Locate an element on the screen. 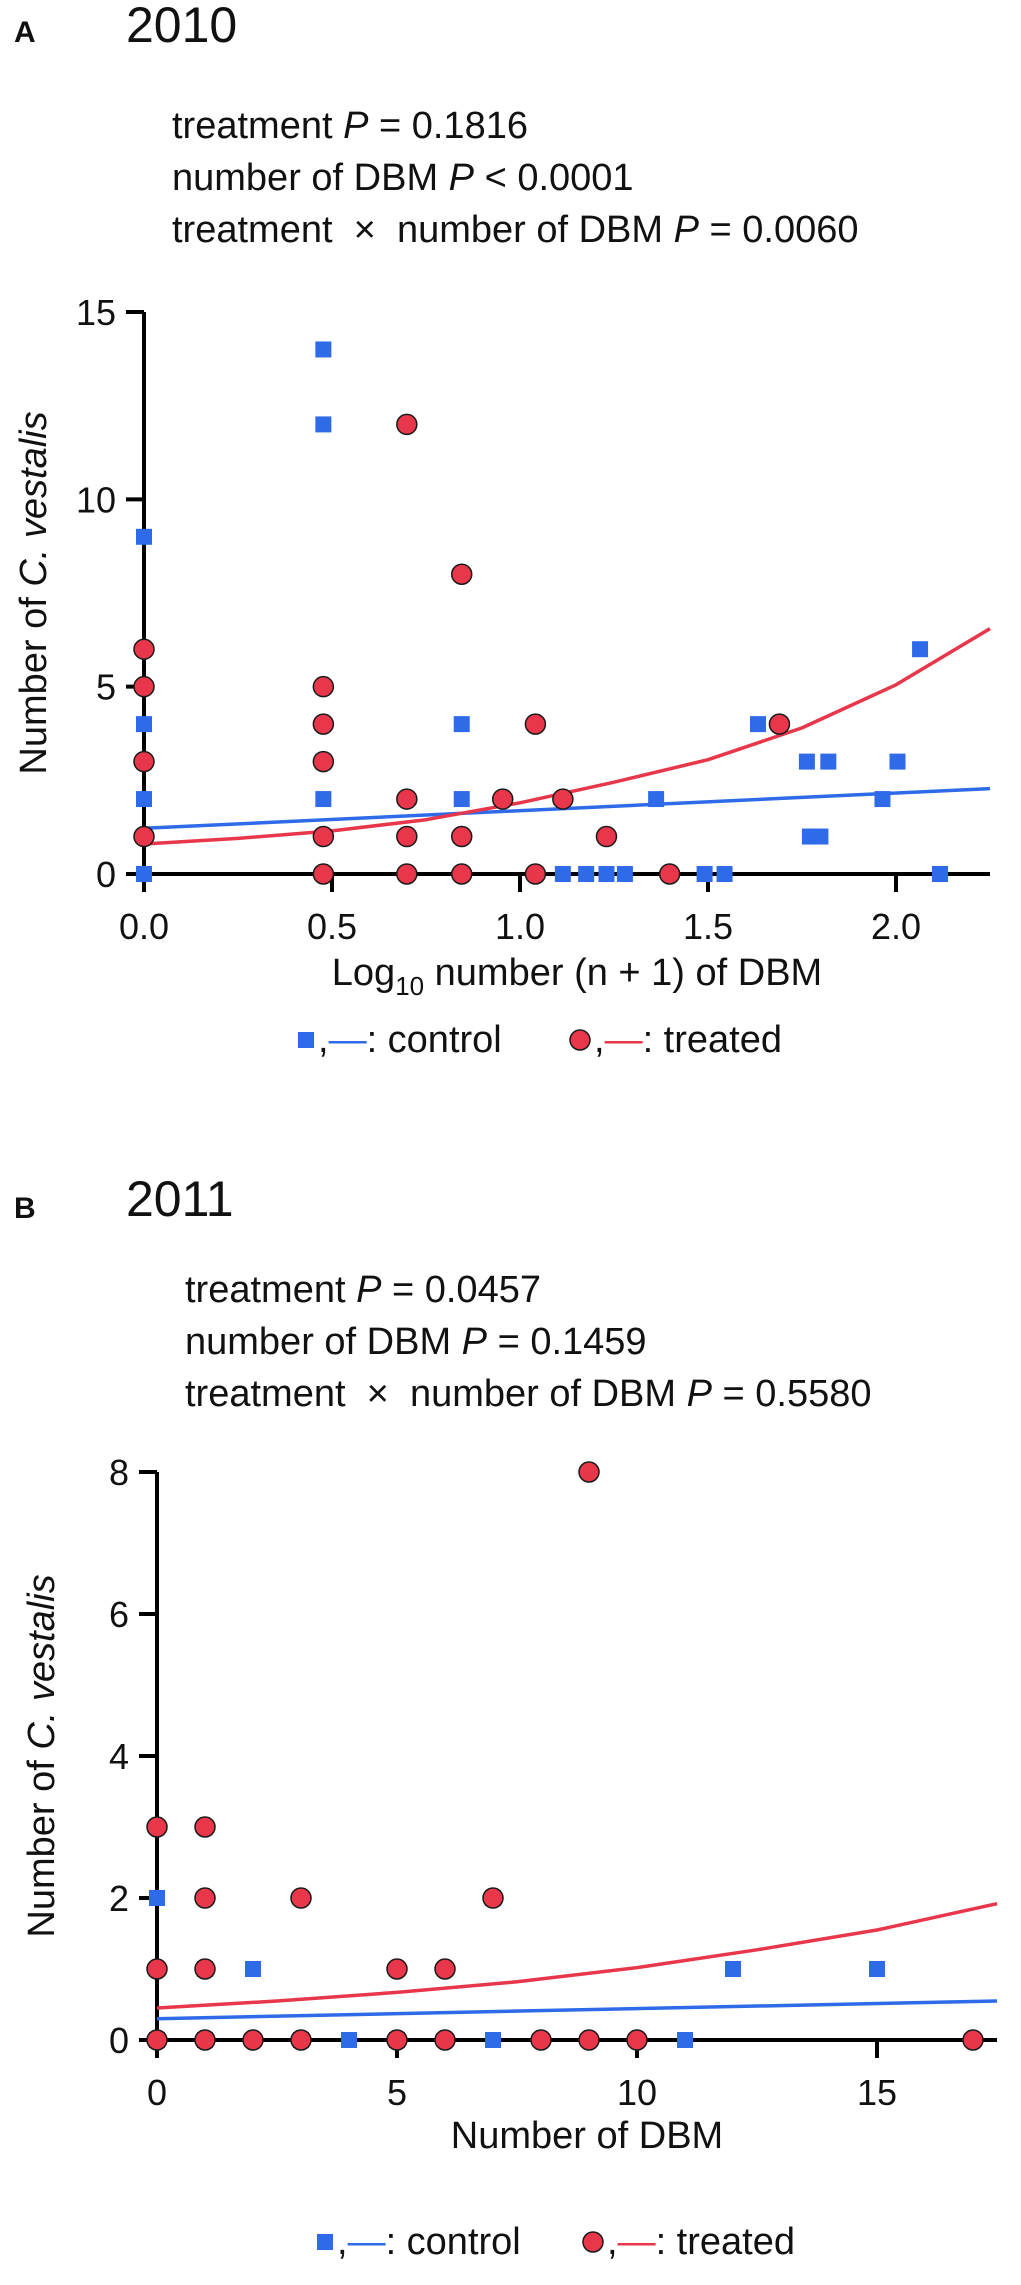  stats-line: treatment P = 0.1816 is located at coordinates (350, 126).